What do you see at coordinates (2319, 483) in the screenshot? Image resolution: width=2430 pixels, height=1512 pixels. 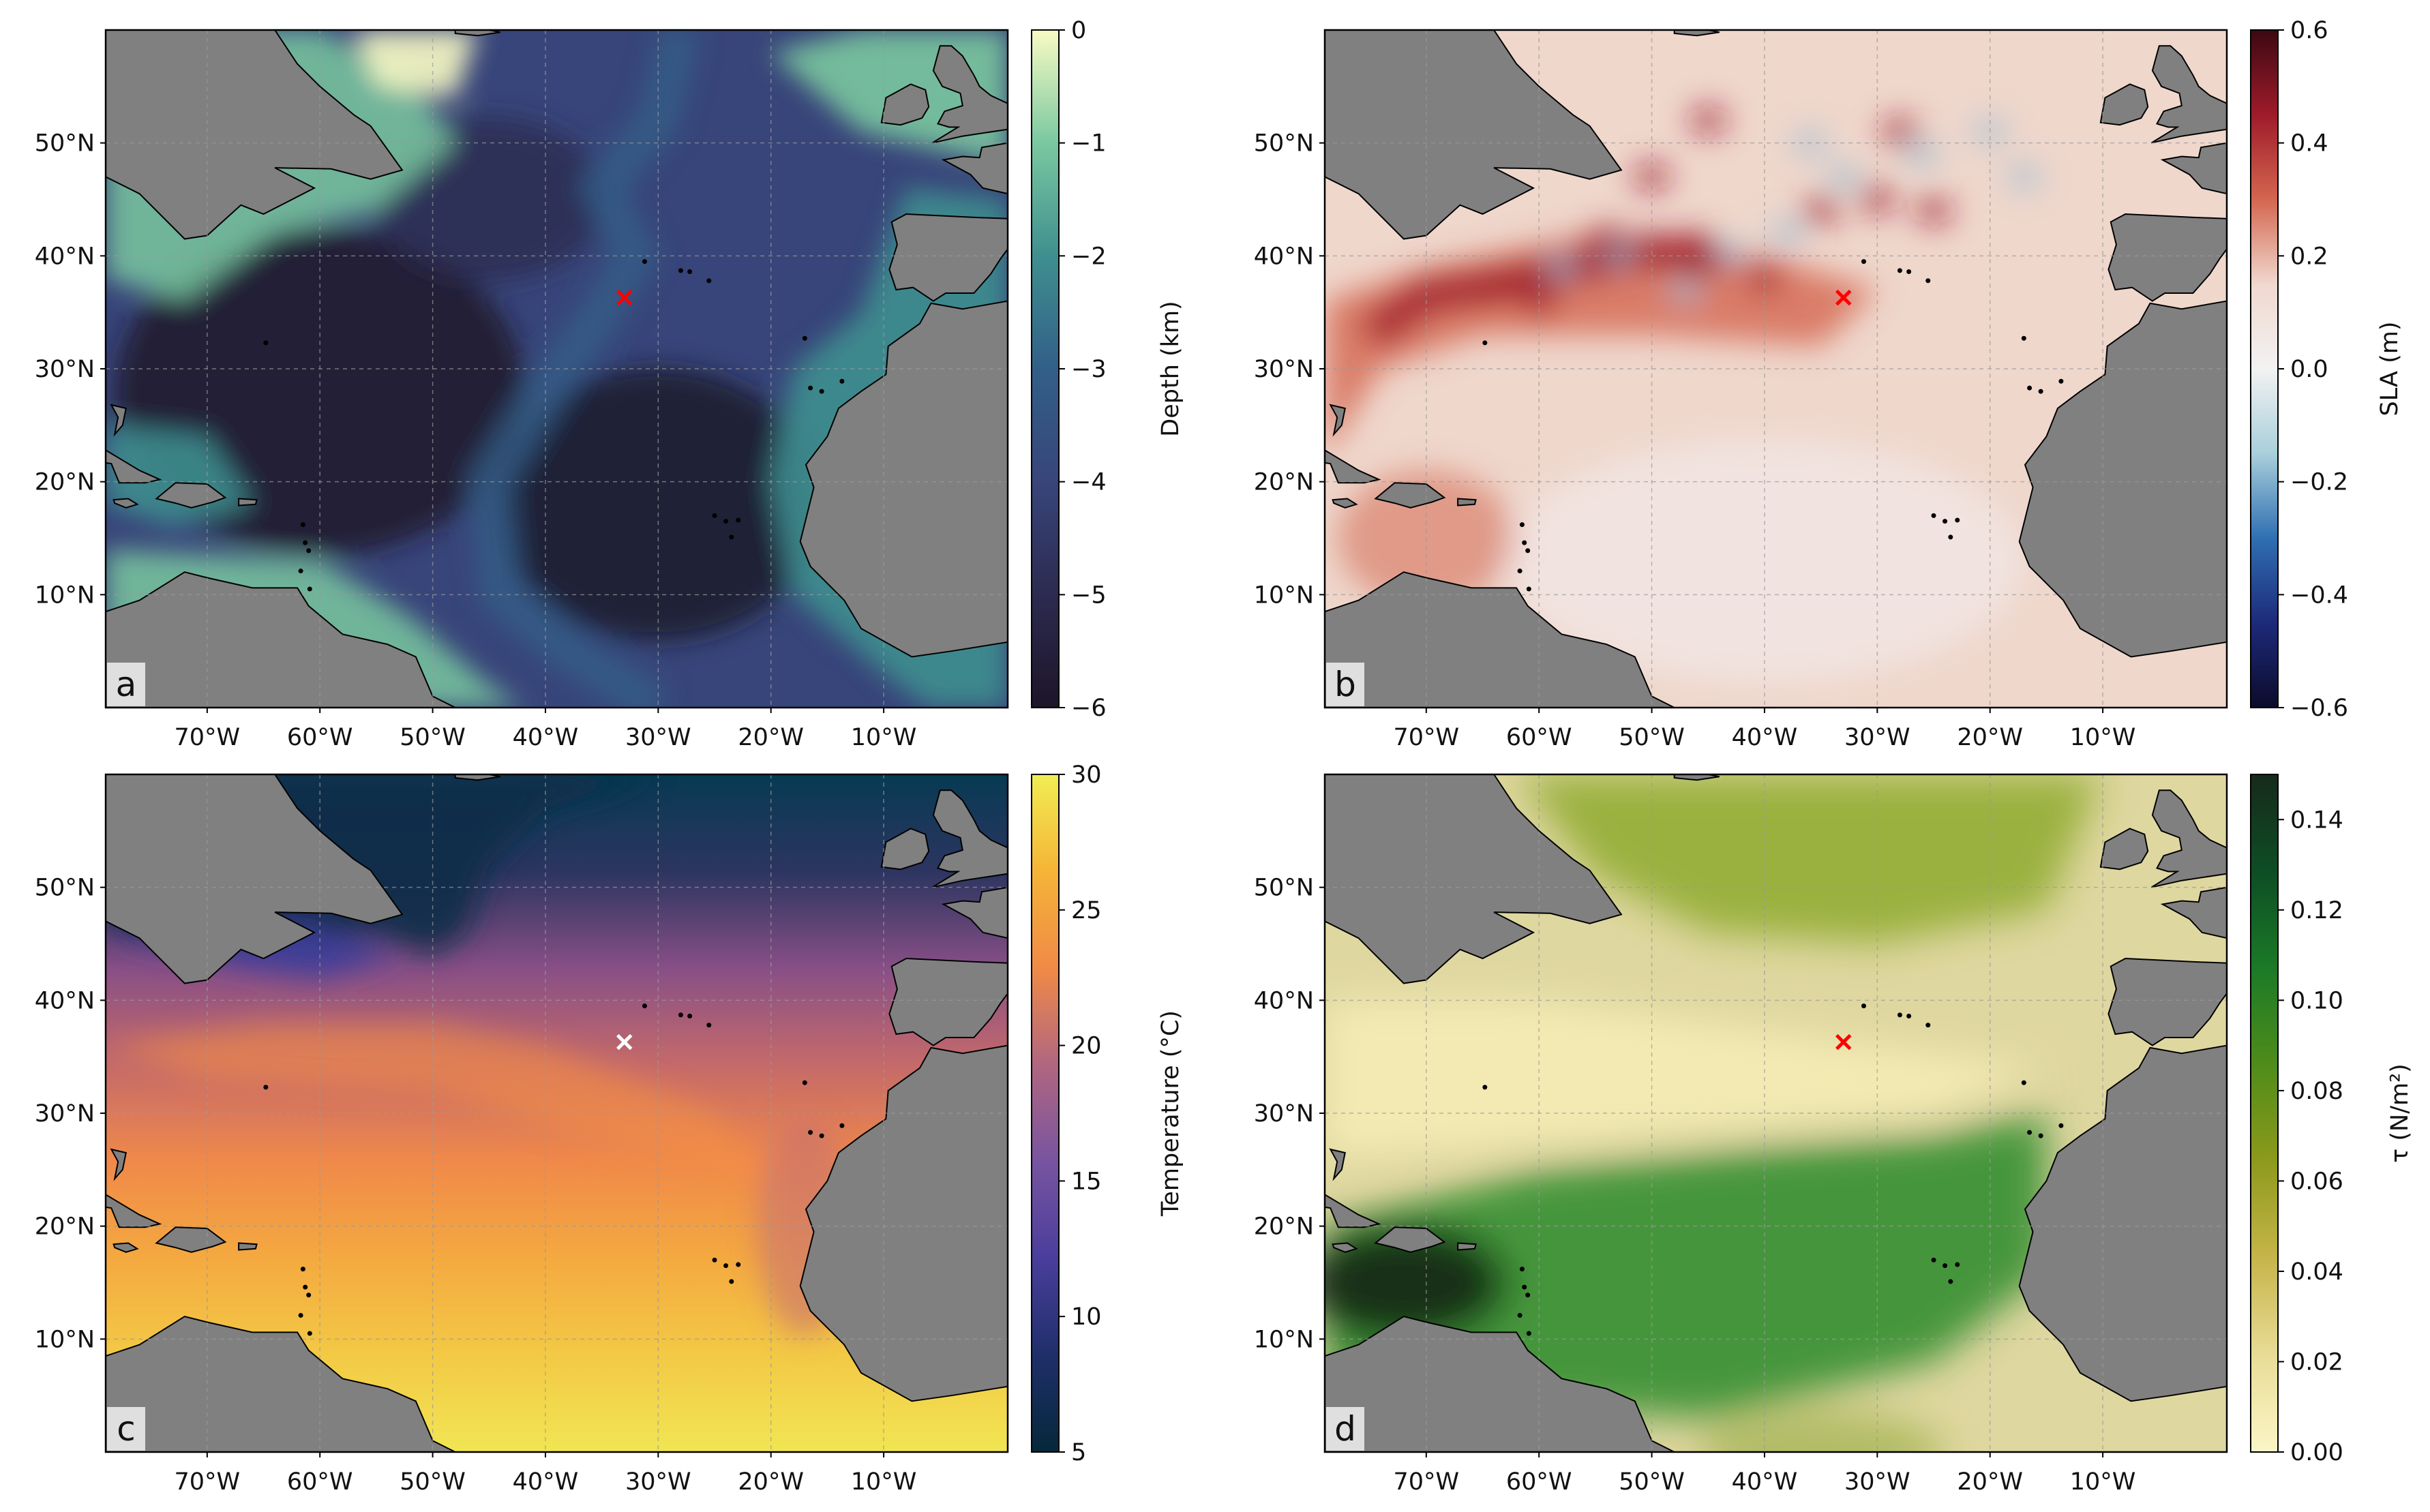 I see `colorbar-tick-label: −0.2` at bounding box center [2319, 483].